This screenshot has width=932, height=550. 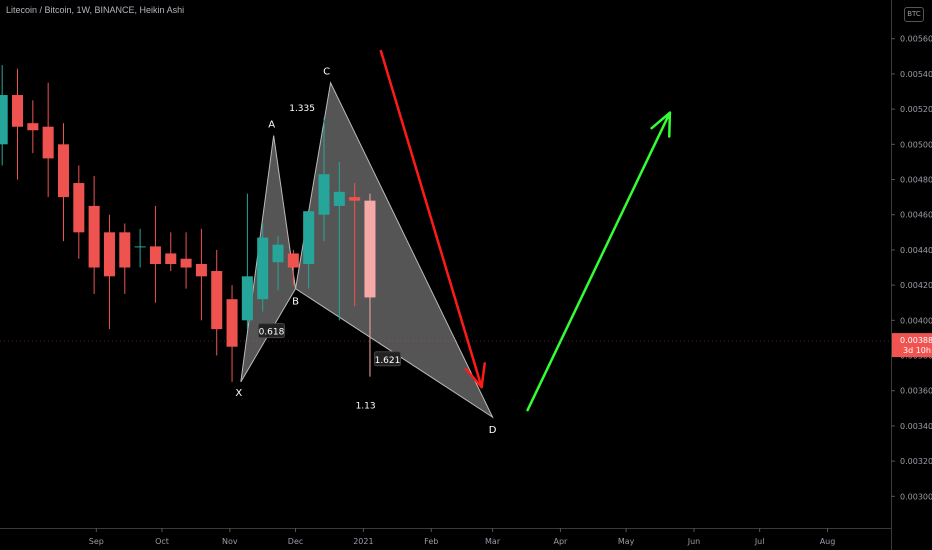 What do you see at coordinates (916, 340) in the screenshot?
I see `last-price-value: 0.003882` at bounding box center [916, 340].